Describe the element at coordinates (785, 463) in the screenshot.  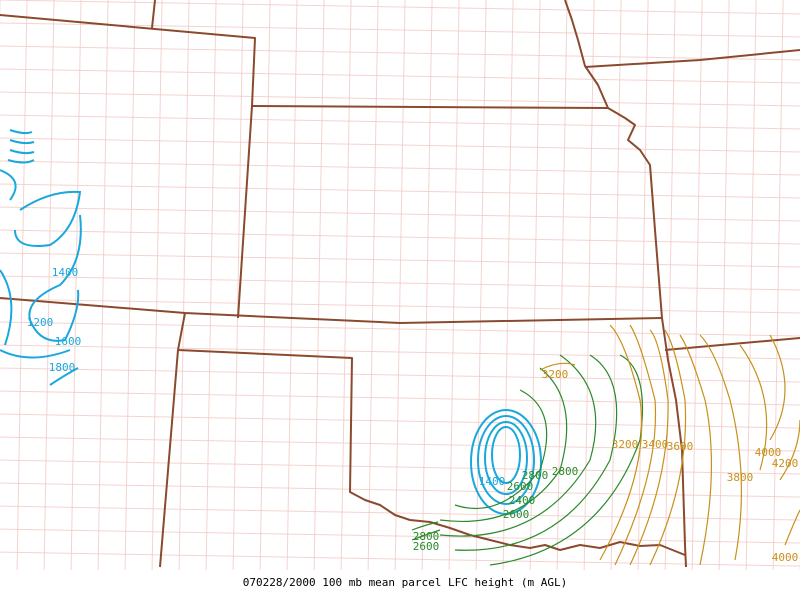
I see `contour-label: 4200` at that location.